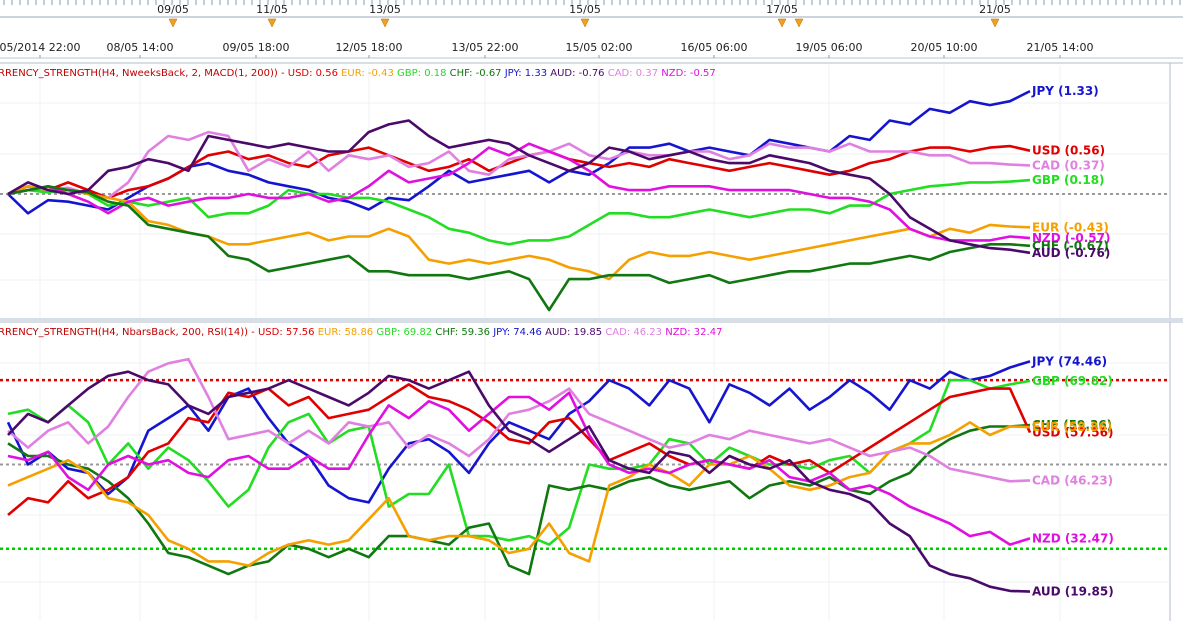  What do you see at coordinates (423, 73) in the screenshot?
I see `legend-entry-gbp: GBP: 0.18` at bounding box center [423, 73].